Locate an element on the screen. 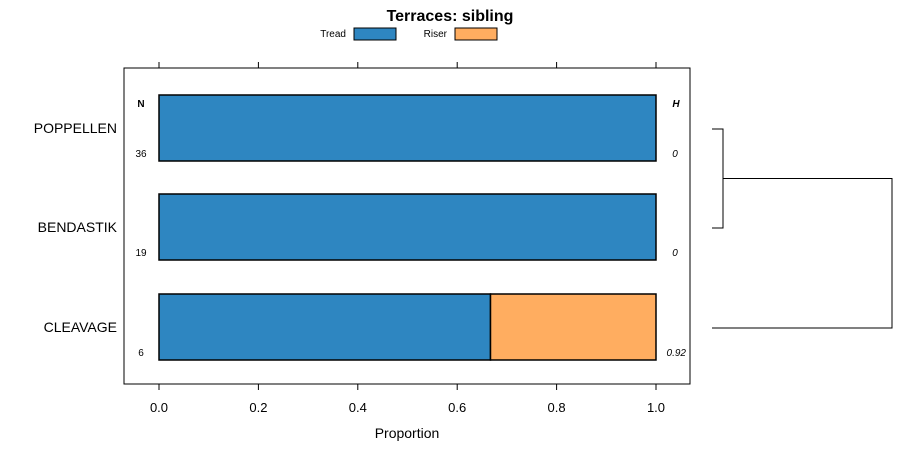 Image resolution: width=900 pixels, height=460 pixels. x-tick-label: 0.4 is located at coordinates (358, 407).